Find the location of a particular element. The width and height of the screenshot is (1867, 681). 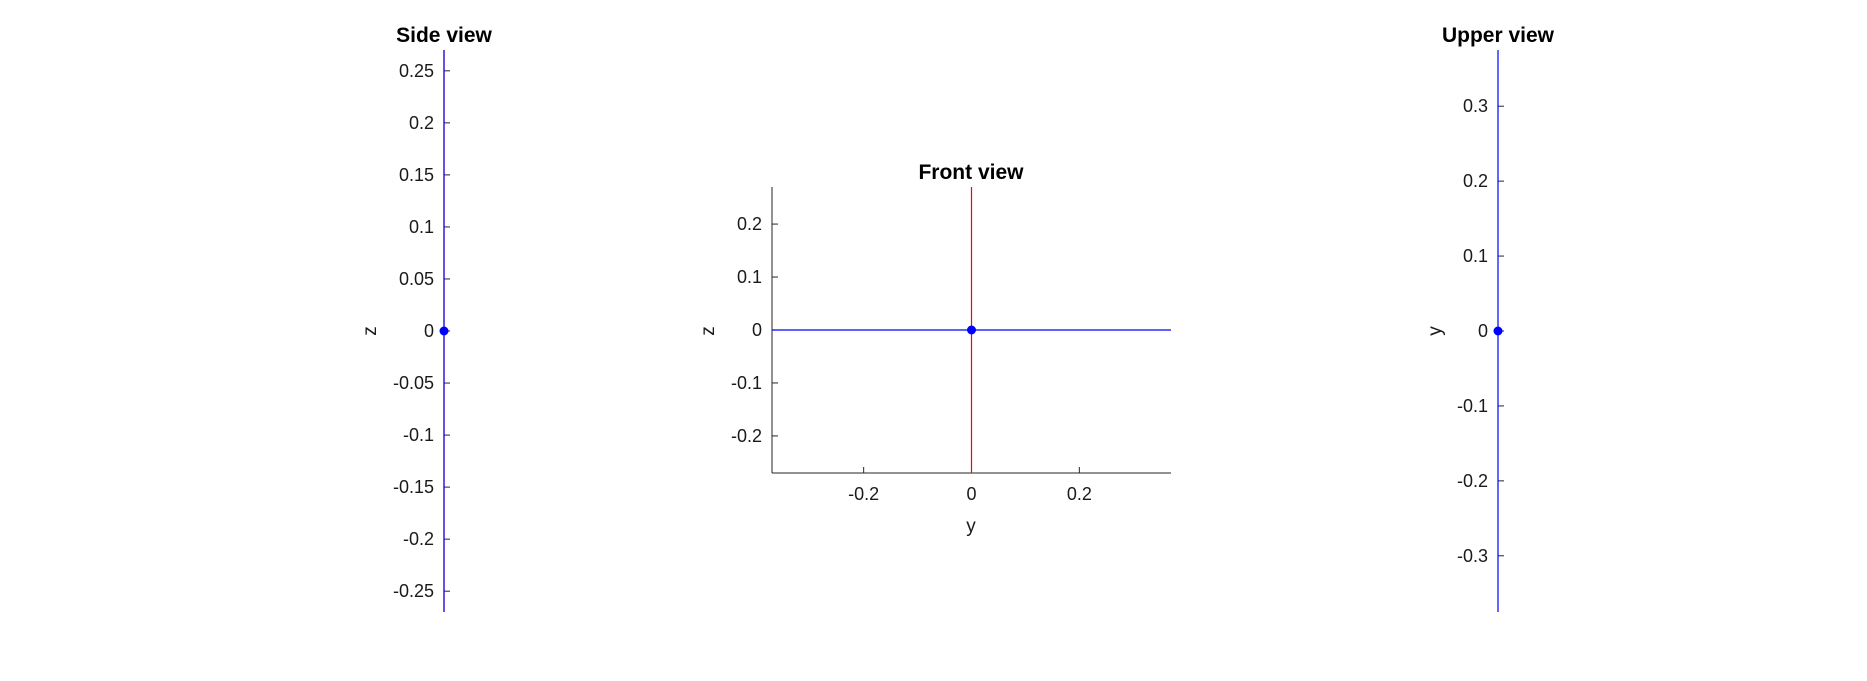

upper-view-axes: -0.3 -0.2 -0.1 0 0.1 0.2 0.3 is located at coordinates (1480, 331).